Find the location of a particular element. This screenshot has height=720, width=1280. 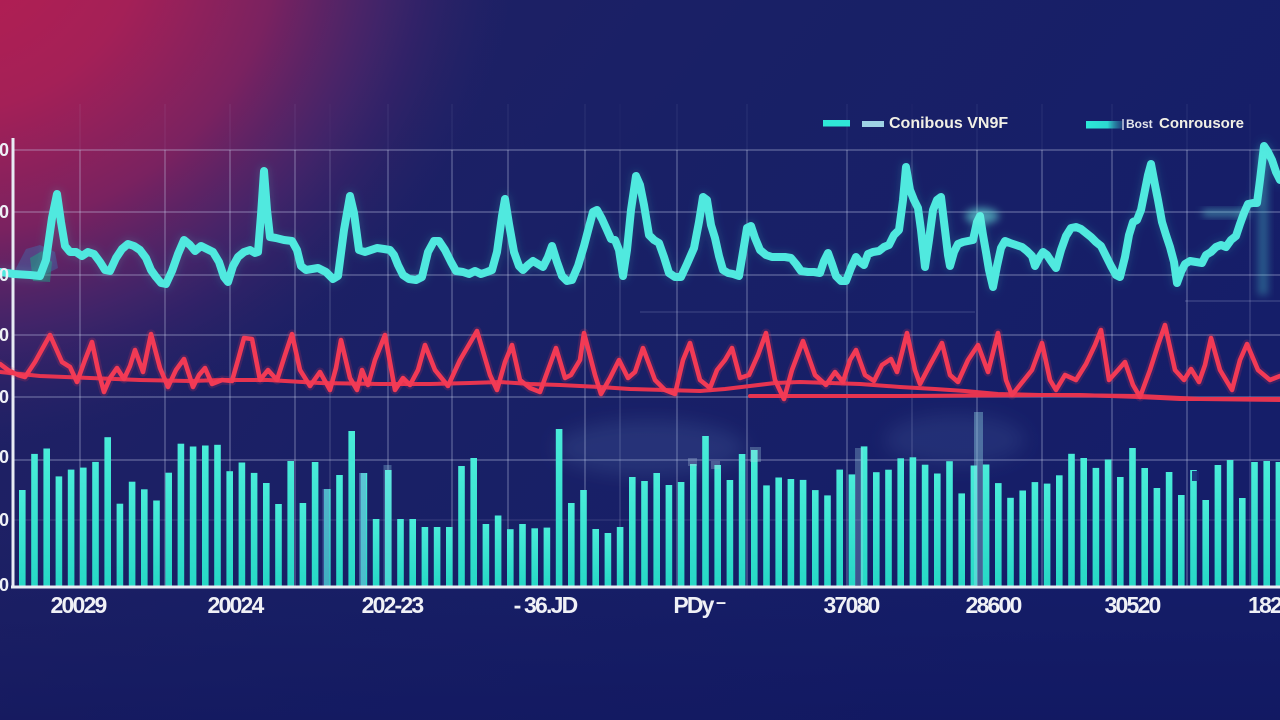

svg-text: 28600 is located at coordinates (994, 605).